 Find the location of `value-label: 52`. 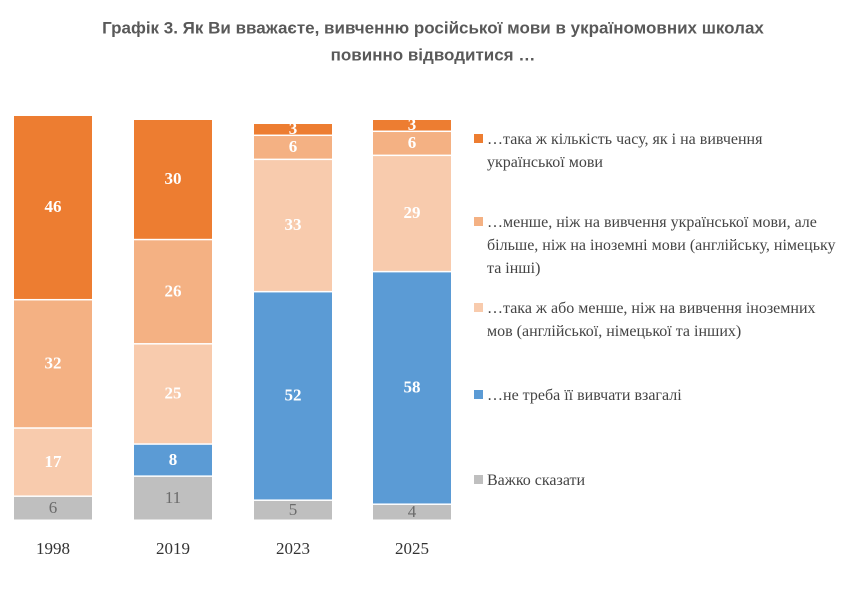

value-label: 52 is located at coordinates (293, 395).